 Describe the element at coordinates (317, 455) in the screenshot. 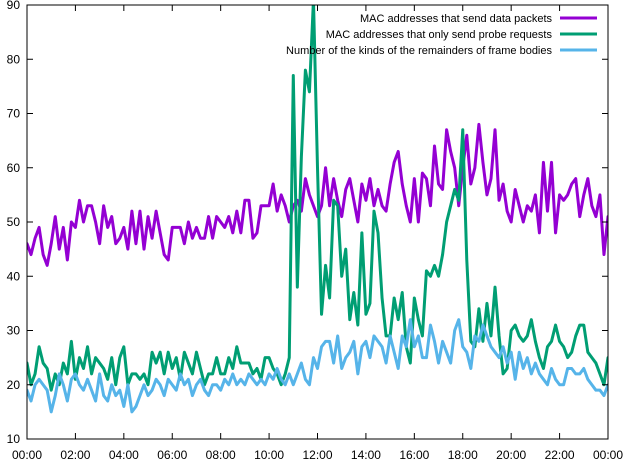

I see `x-tick-label: 12:00` at that location.